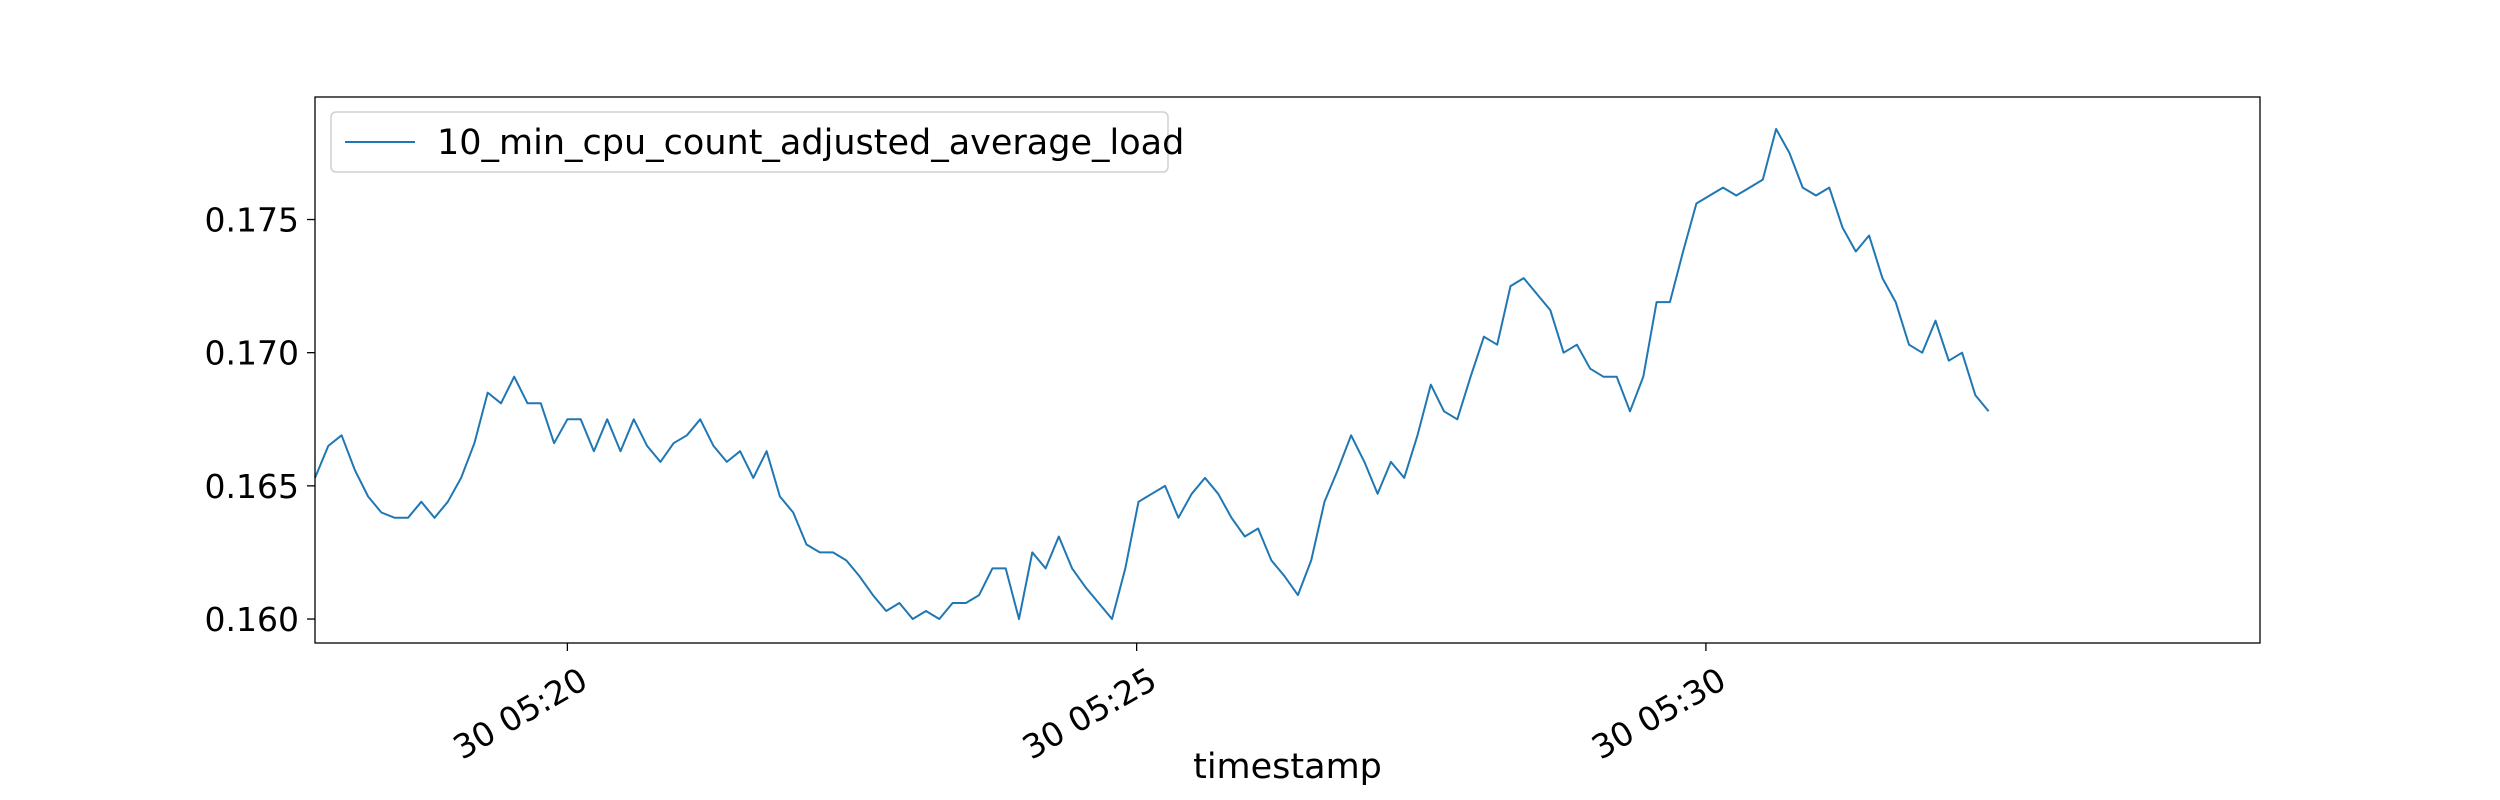 The width and height of the screenshot is (2500, 800). What do you see at coordinates (252, 486) in the screenshot?
I see `y-tick-label: 0.165` at bounding box center [252, 486].